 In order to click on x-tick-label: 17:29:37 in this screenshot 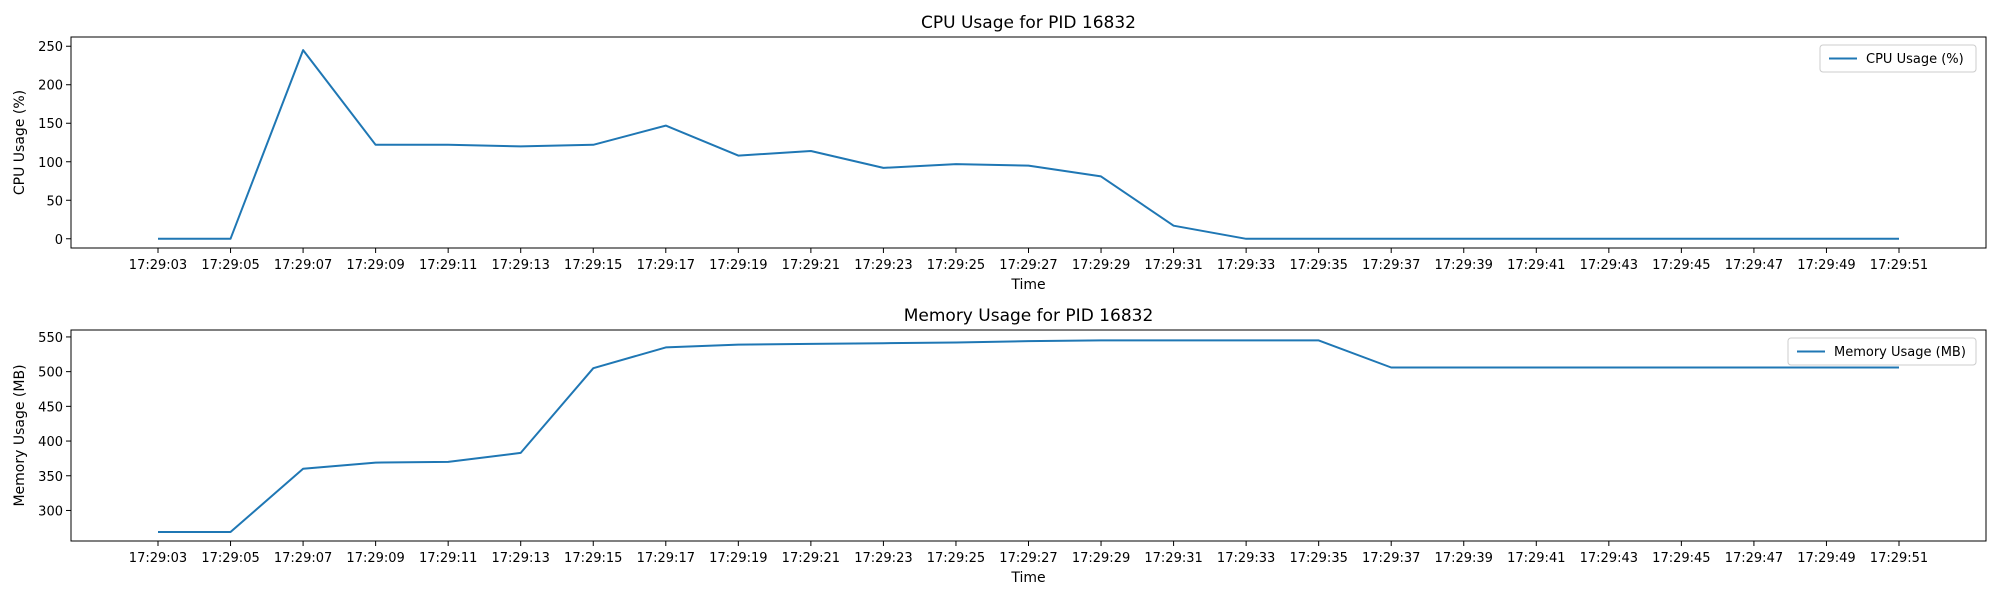, I will do `click(1391, 558)`.